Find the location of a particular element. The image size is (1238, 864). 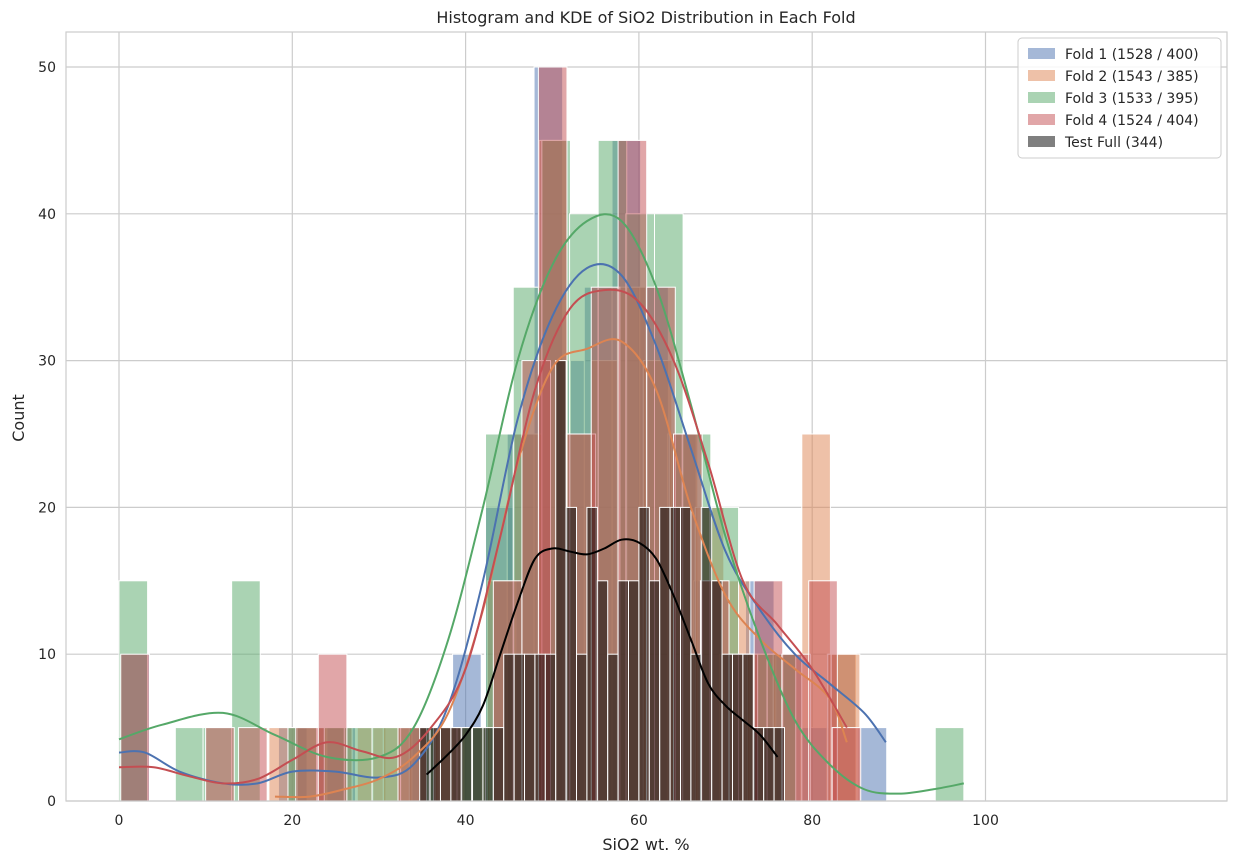

x-tick-label: 100 is located at coordinates (985, 821).